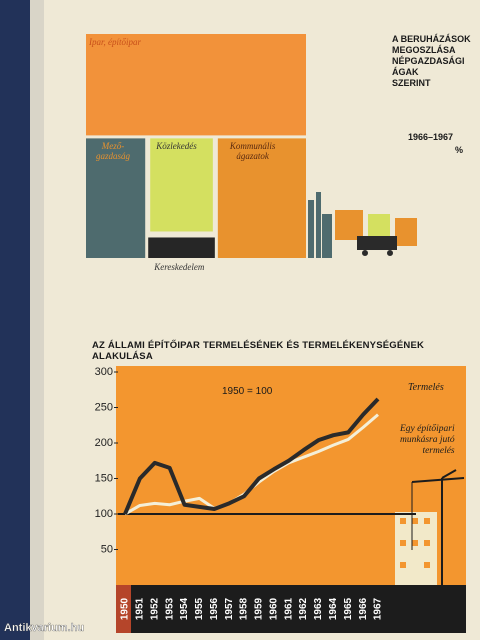 This screenshot has width=480, height=640. I want to click on building-illustration, so click(416, 548).